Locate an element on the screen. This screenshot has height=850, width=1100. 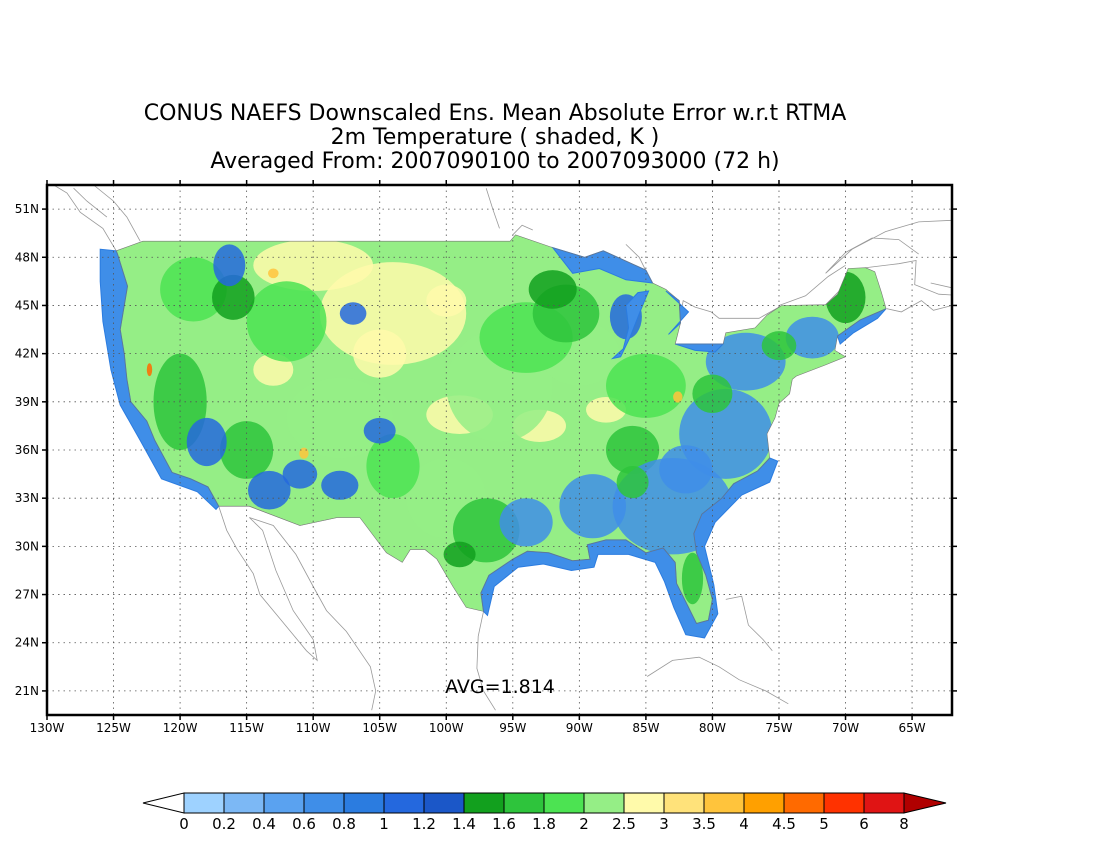
colorbar-label: 3.5 is located at coordinates (704, 824).